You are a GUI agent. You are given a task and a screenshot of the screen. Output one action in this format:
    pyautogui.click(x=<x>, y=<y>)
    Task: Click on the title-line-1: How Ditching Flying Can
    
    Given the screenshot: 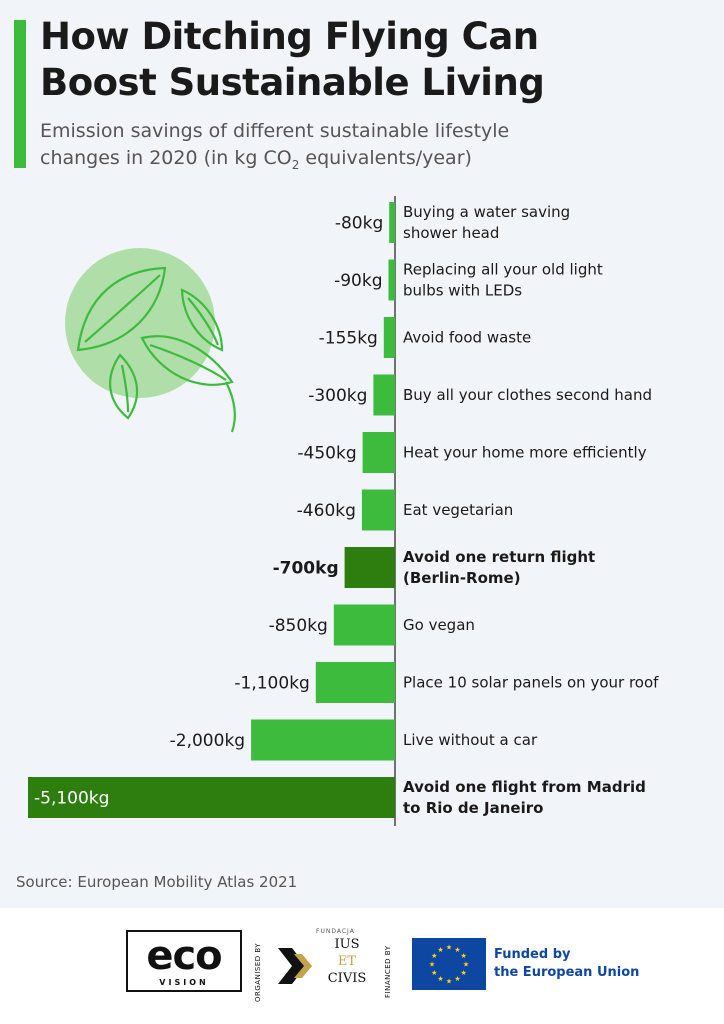 What is the action you would take?
    pyautogui.click(x=289, y=36)
    